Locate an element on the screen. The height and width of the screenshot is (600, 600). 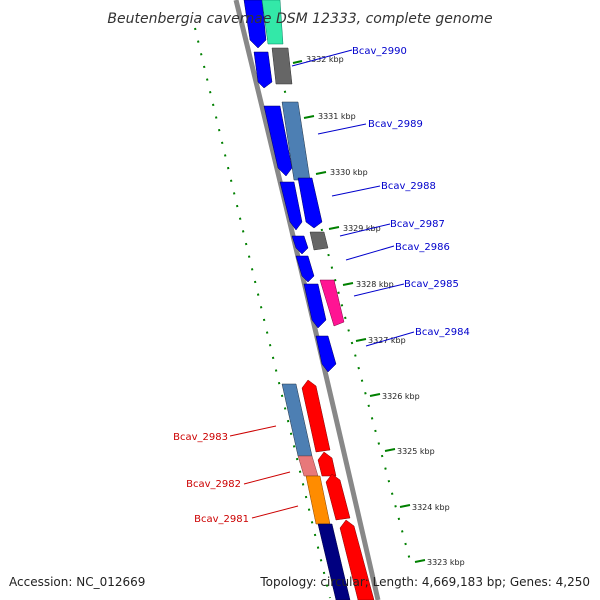
reverse-strand-genes is located at coordinates (328, 489).